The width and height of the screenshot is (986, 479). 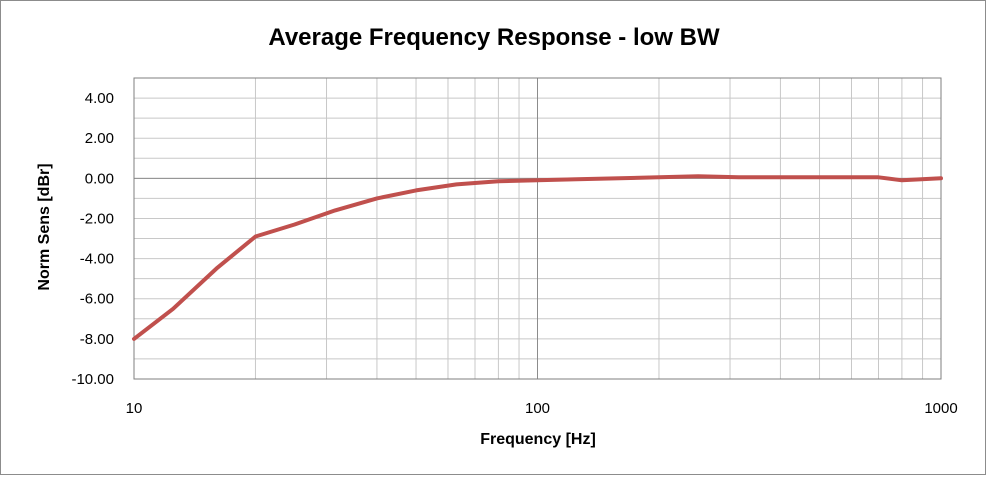 What do you see at coordinates (538, 439) in the screenshot?
I see `x-axis-title: Frequency [Hz]` at bounding box center [538, 439].